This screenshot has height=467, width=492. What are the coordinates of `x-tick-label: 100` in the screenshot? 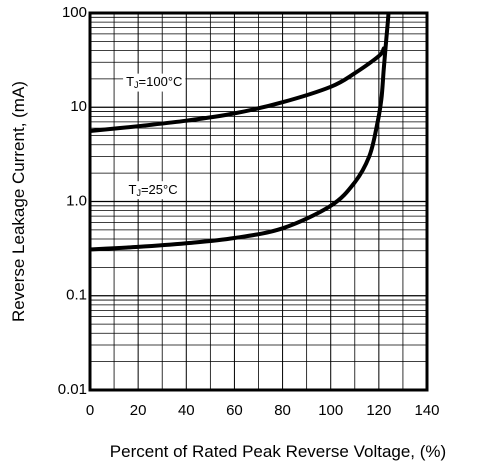 It's located at (330, 410).